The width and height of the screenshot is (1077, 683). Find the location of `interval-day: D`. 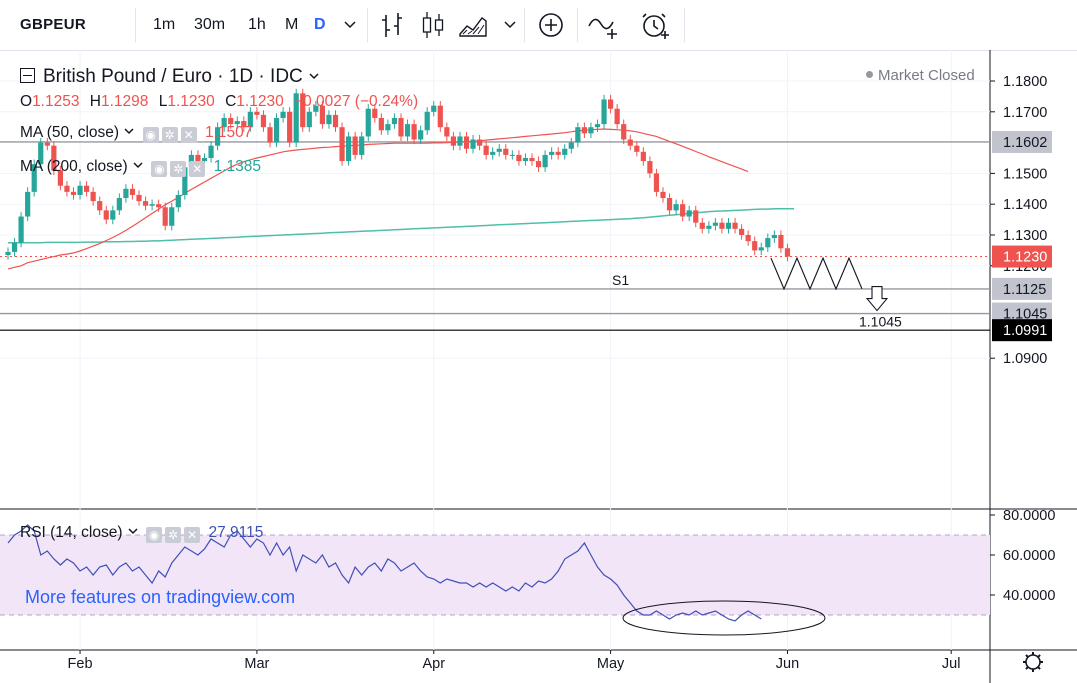

interval-day: D is located at coordinates (320, 24).